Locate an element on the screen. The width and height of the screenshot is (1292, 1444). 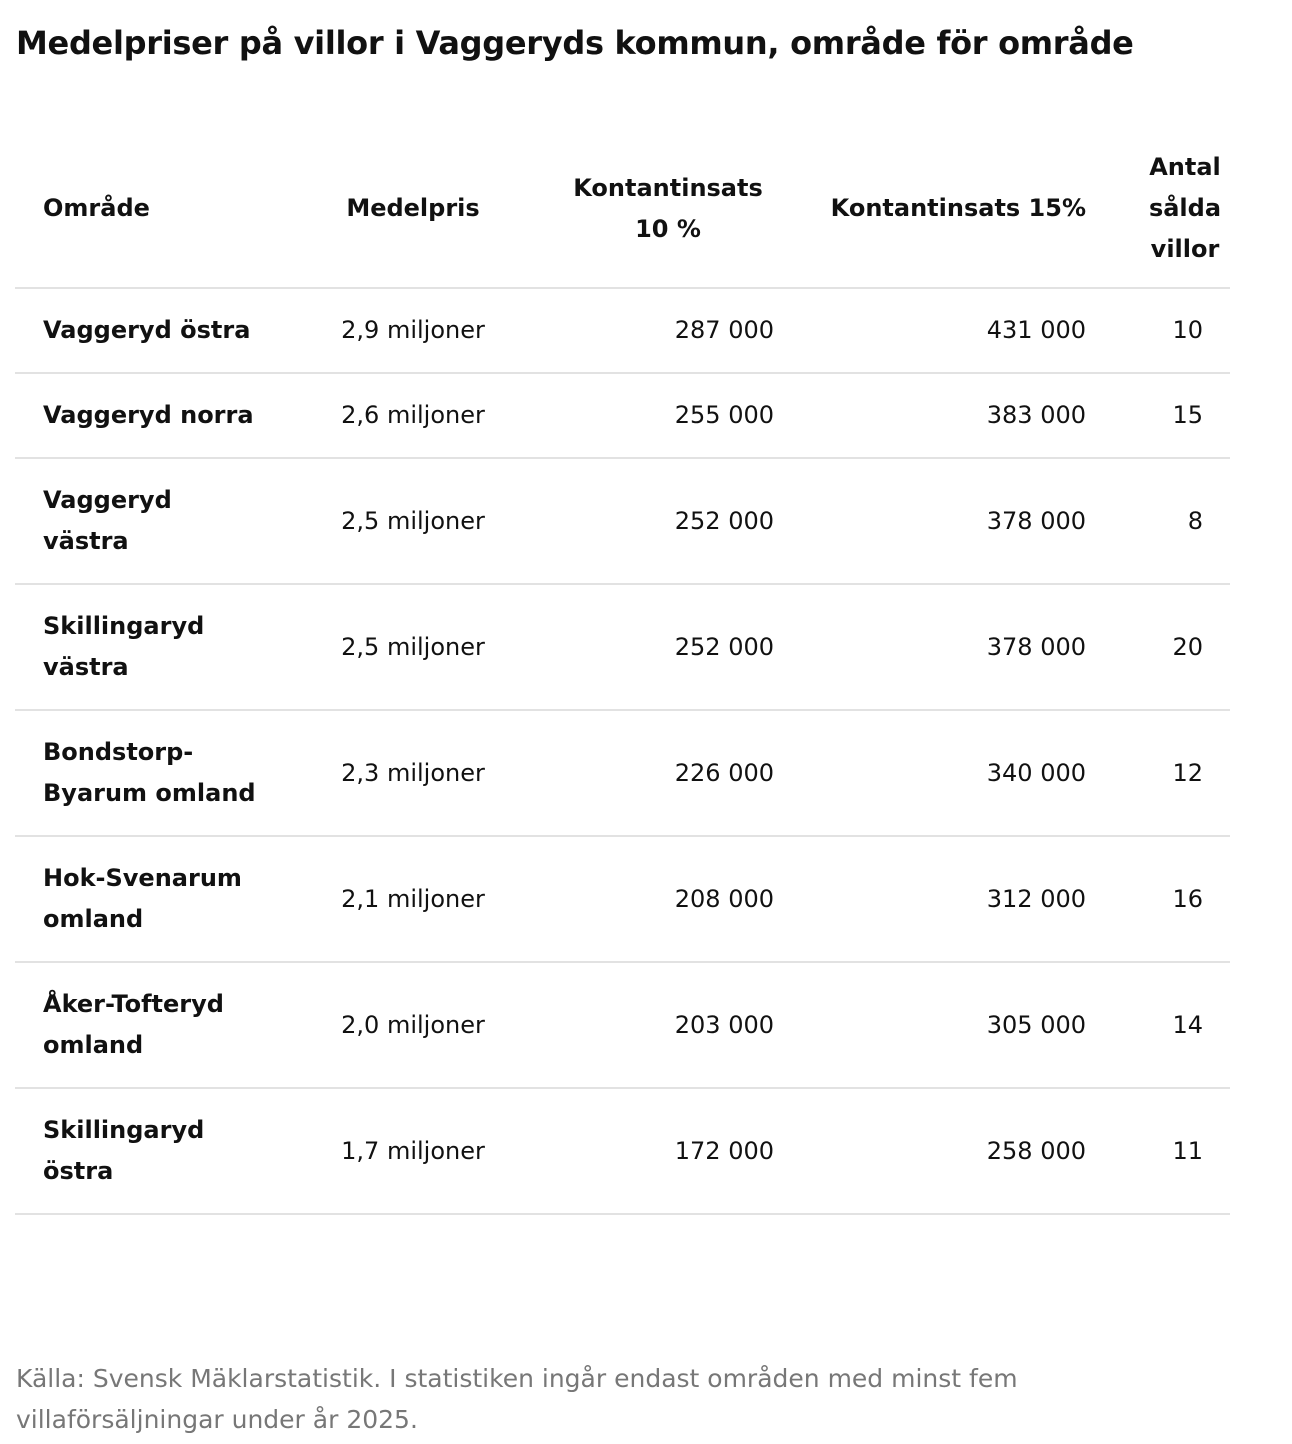
cell-kontantinsats-15: 340 000 is located at coordinates (944, 773).